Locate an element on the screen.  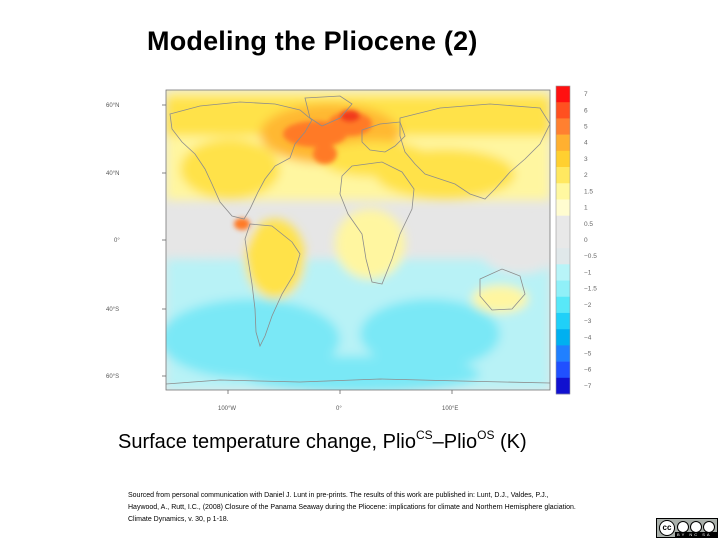
caption-middle: –Plio is located at coordinates (455, 442).